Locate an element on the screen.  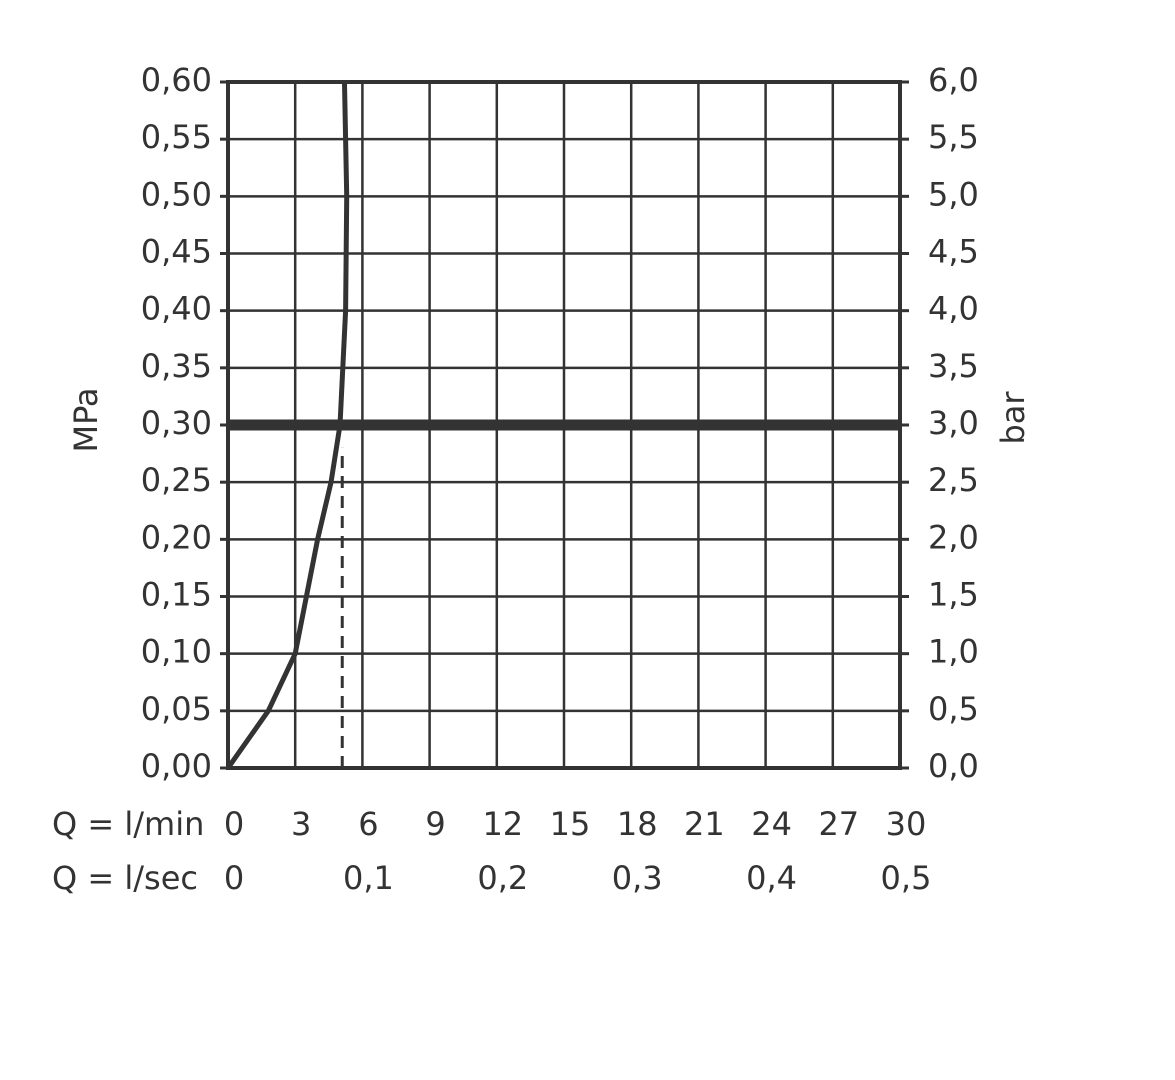
y2-tick-label: 3,0 is located at coordinates (953, 423).